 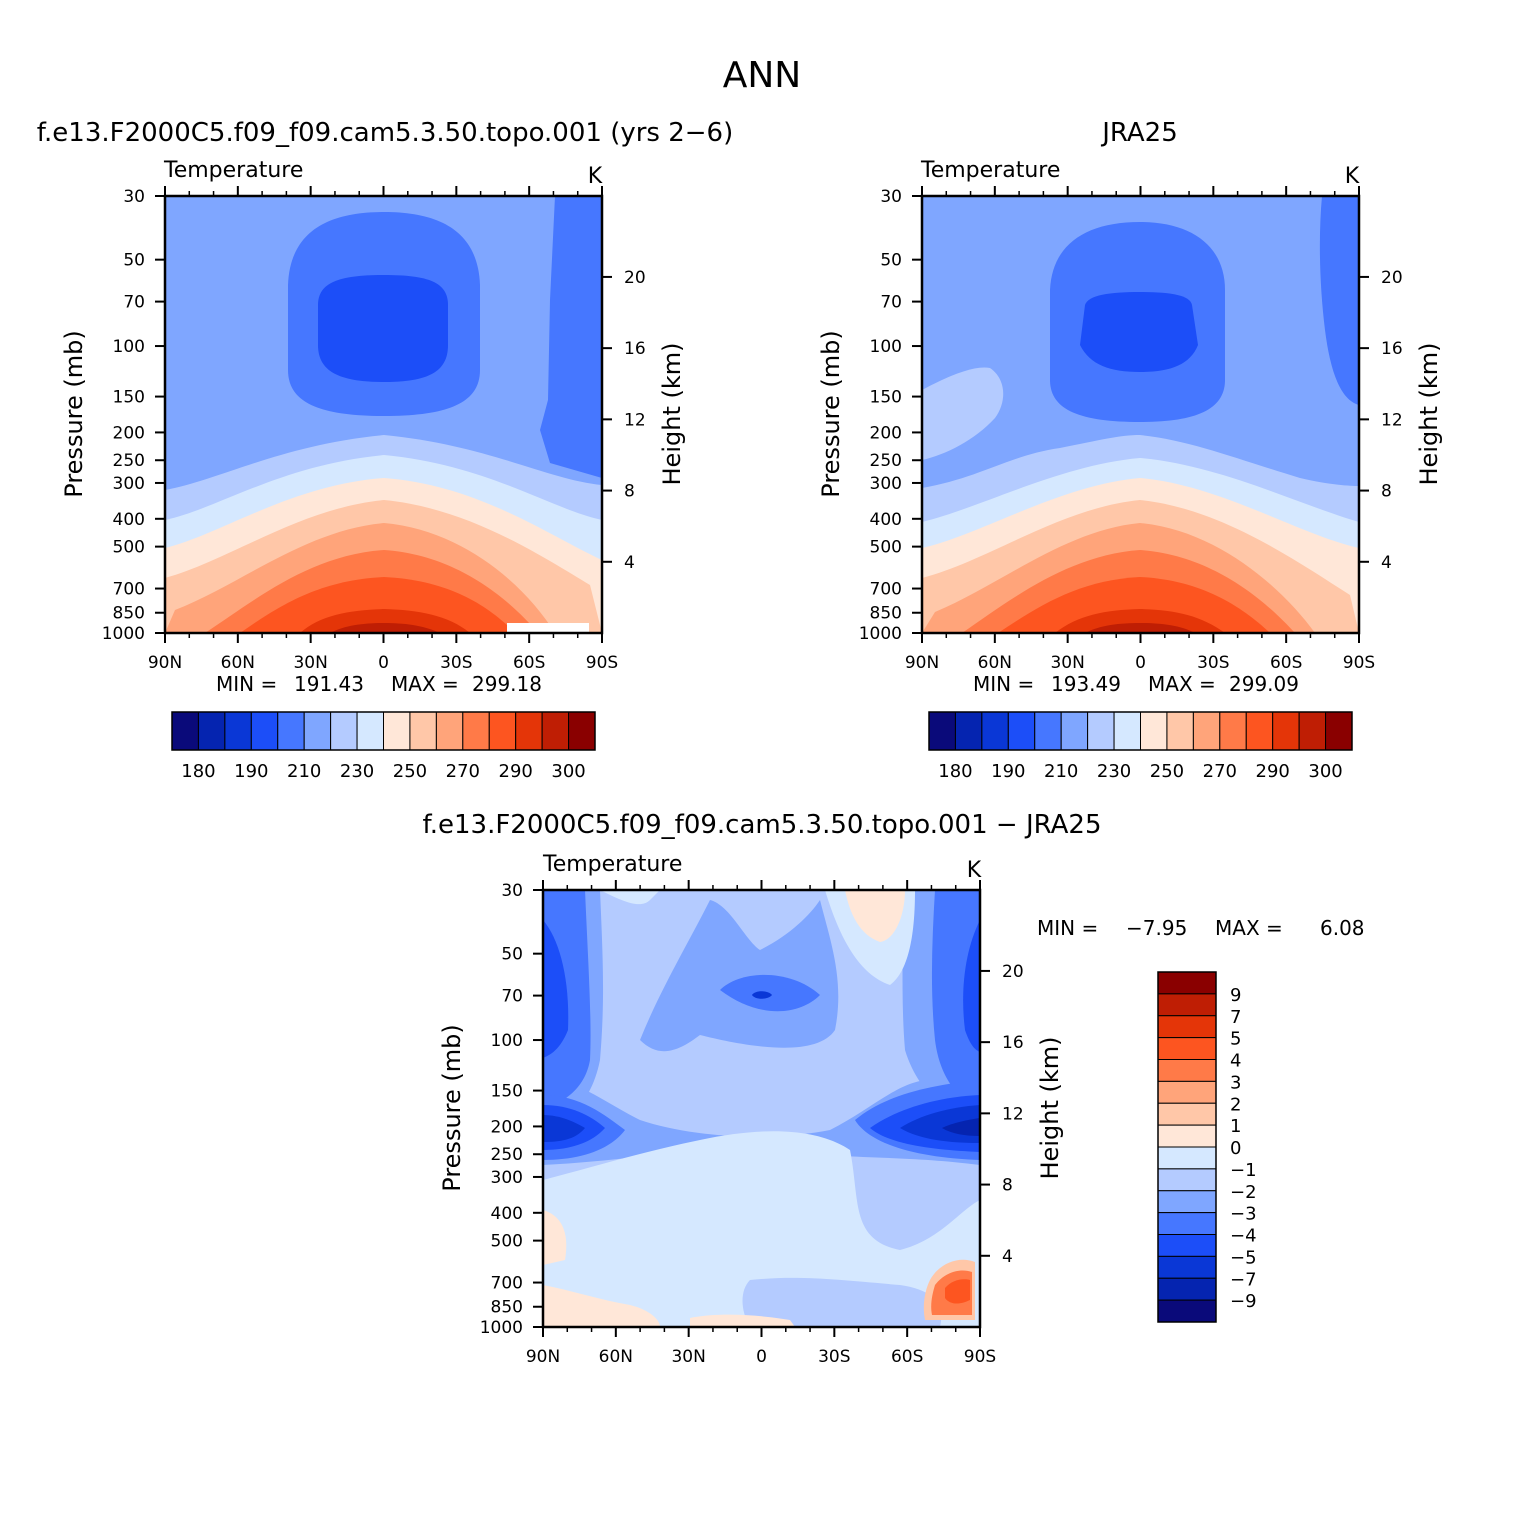 What do you see at coordinates (1243, 1236) in the screenshot?
I see `colorbar-label: −4` at bounding box center [1243, 1236].